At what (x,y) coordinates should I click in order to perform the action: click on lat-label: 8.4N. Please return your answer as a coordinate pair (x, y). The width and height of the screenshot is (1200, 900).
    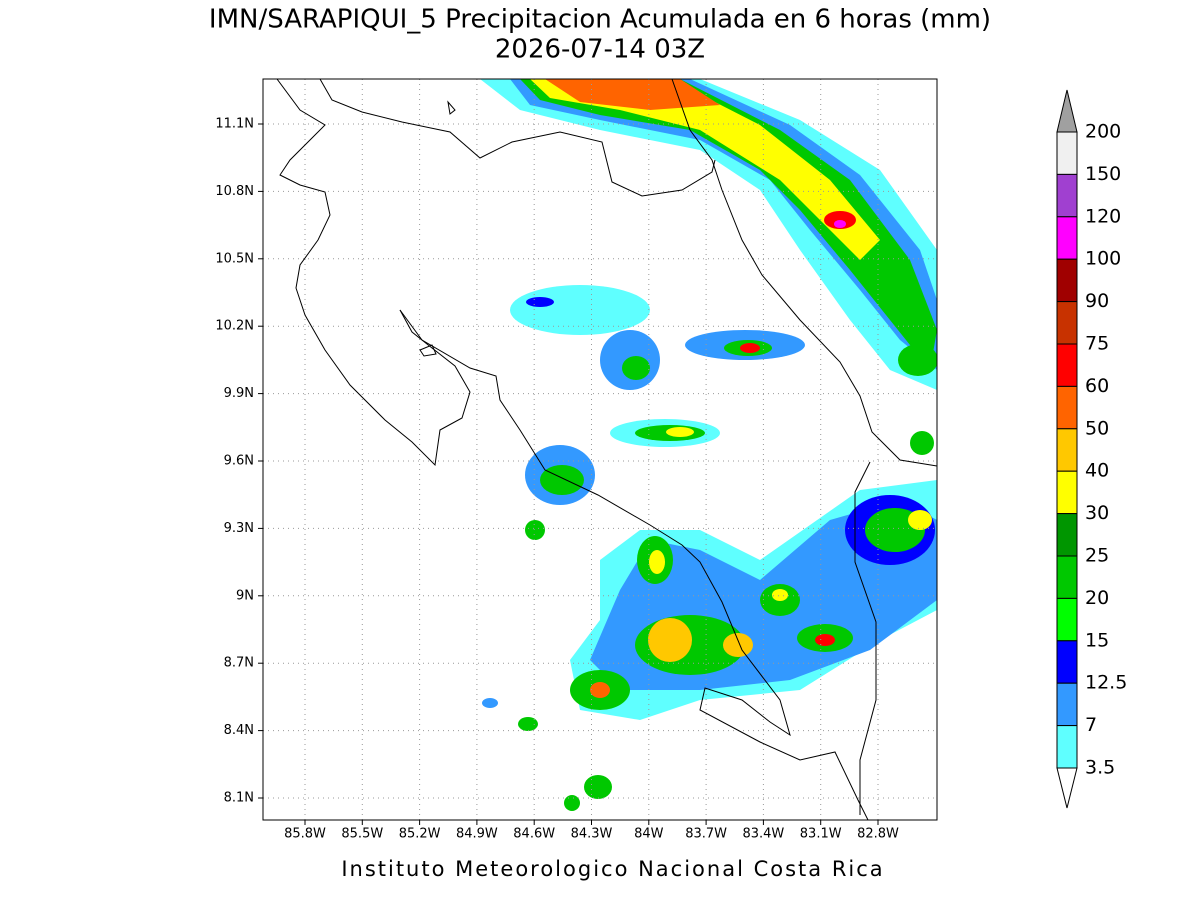
    Looking at the image, I should click on (239, 730).